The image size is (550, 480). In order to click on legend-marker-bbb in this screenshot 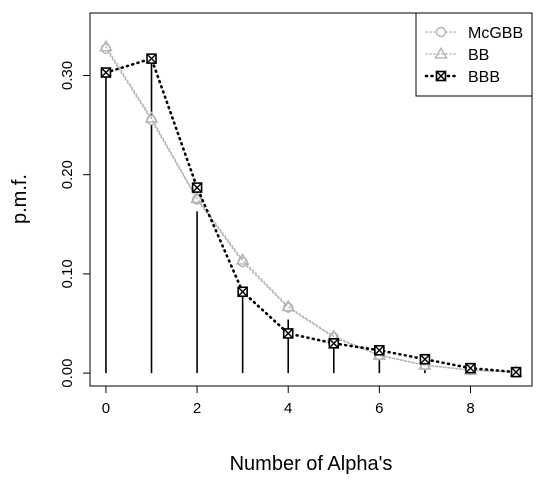, I will do `click(441, 76)`.